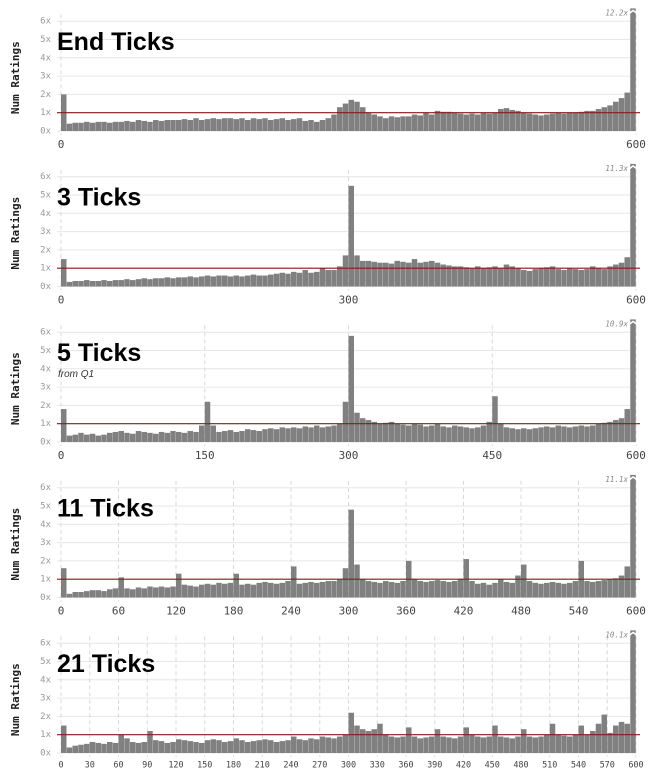 The height and width of the screenshot is (776, 649). Describe the element at coordinates (616, 323) in the screenshot. I see `peak-label: 10.9x` at that location.